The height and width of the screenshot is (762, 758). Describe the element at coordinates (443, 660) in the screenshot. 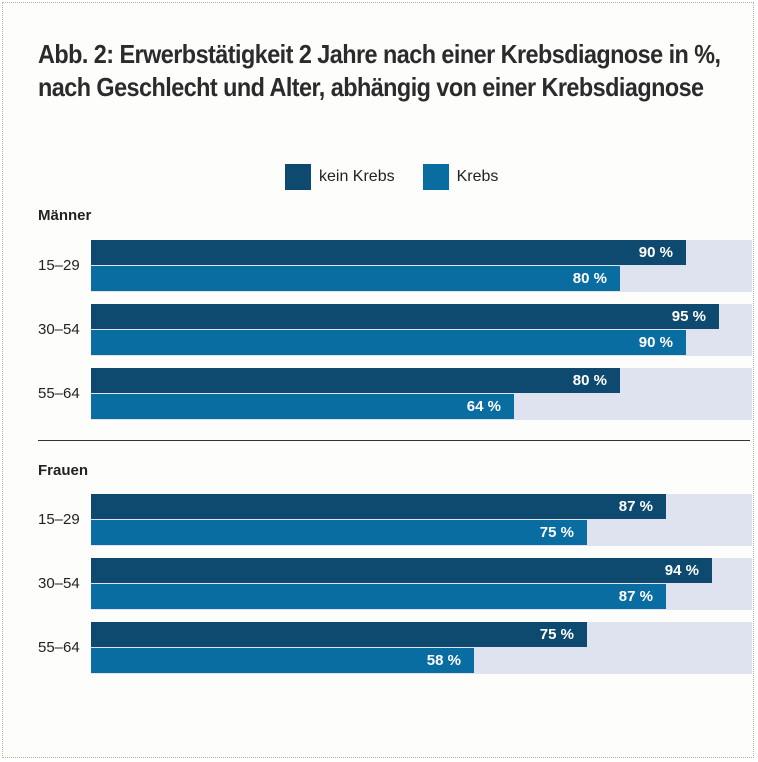

I see `data-label-frauen-55-64-krebs: 58 %` at that location.